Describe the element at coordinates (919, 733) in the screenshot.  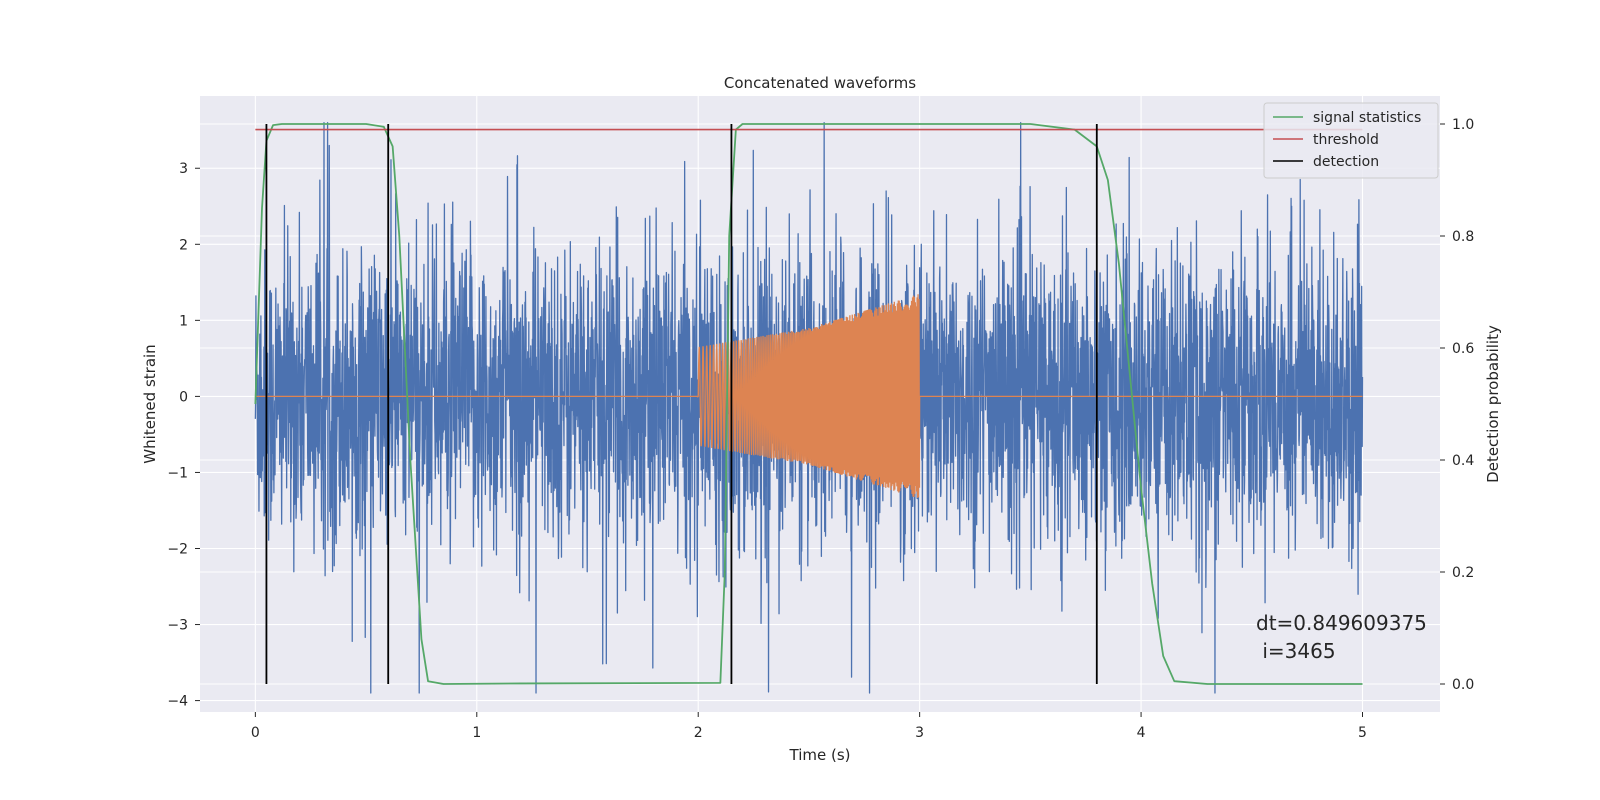
I see `x-tick-label: 3` at that location.